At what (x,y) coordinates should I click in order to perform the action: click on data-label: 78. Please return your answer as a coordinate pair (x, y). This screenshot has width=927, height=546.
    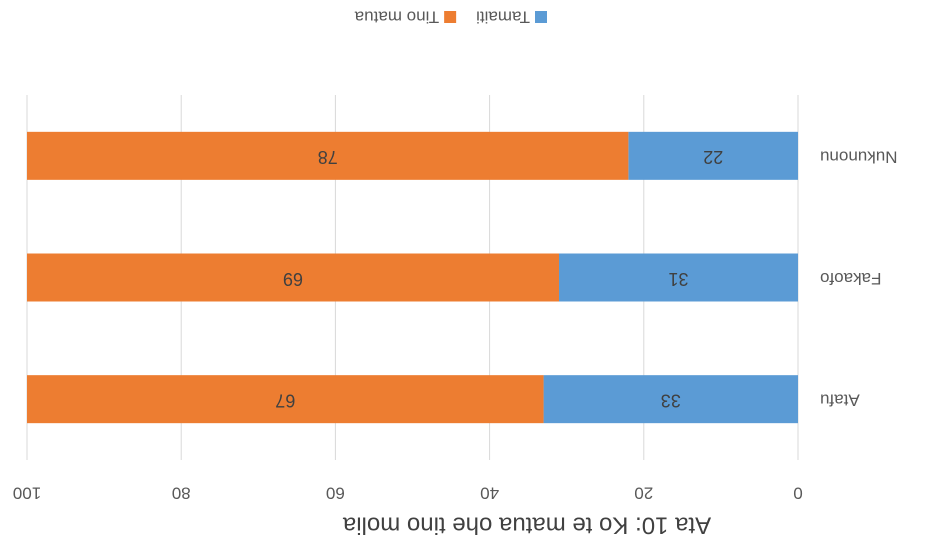
    Looking at the image, I should click on (328, 157).